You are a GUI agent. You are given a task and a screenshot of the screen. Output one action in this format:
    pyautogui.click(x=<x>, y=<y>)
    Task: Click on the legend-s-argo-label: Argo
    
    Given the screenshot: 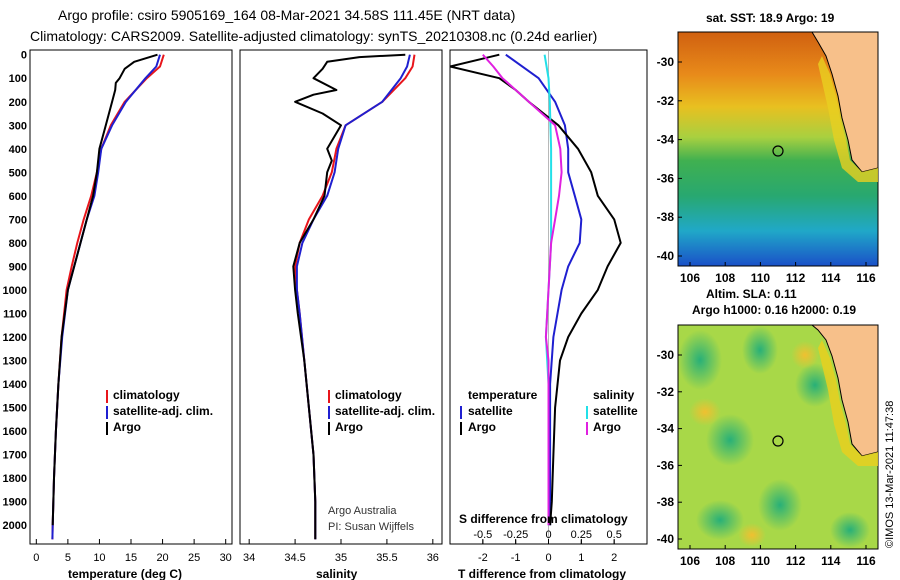 What is the action you would take?
    pyautogui.click(x=607, y=427)
    